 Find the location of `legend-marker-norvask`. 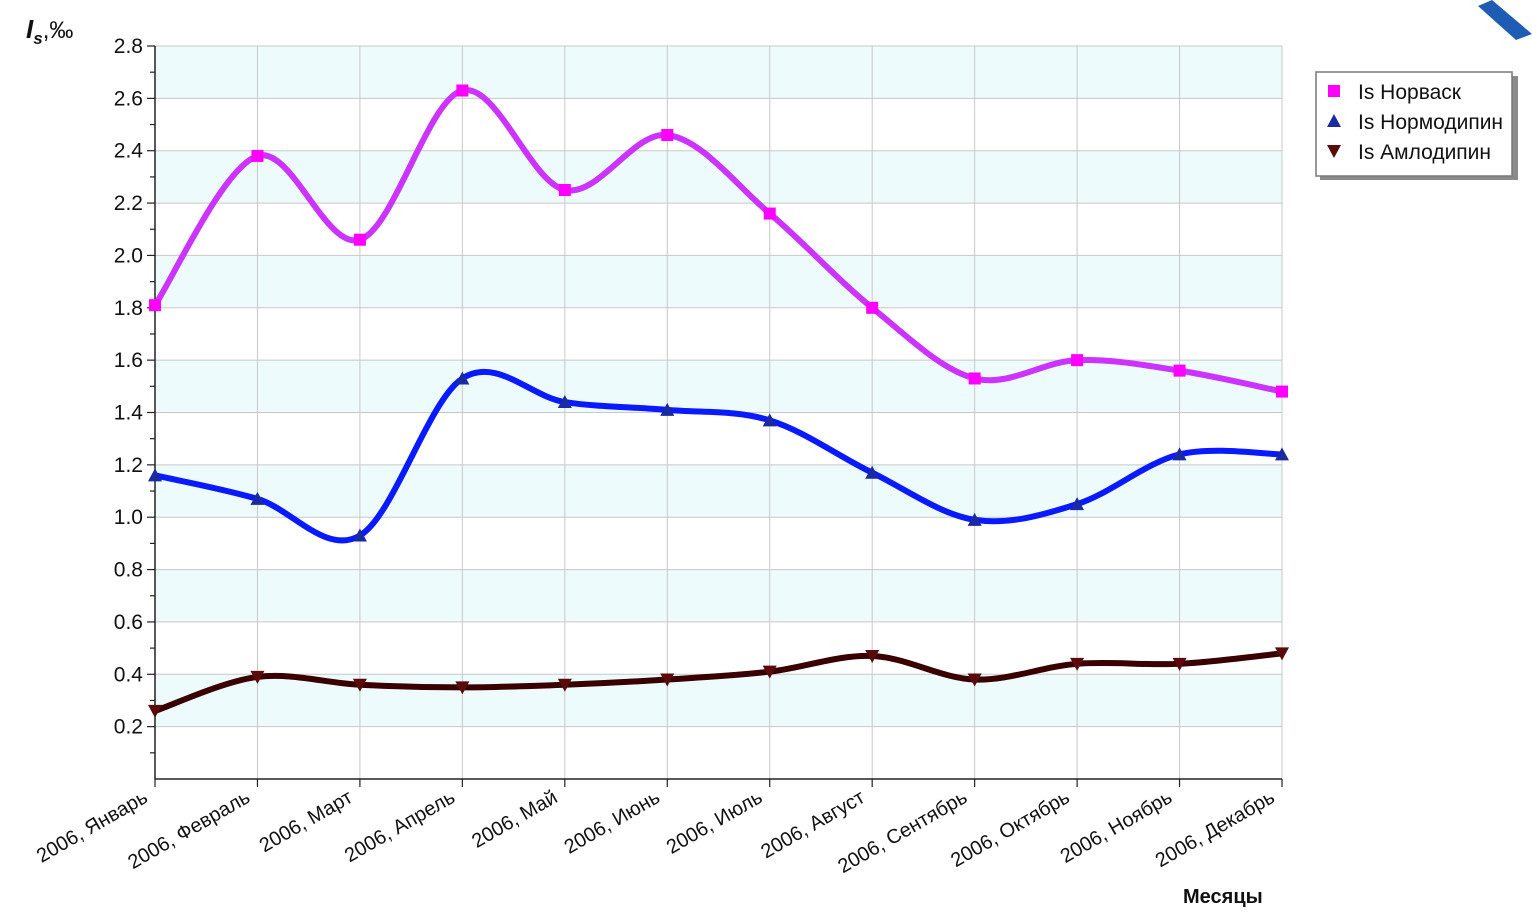

legend-marker-norvask is located at coordinates (1334, 91).